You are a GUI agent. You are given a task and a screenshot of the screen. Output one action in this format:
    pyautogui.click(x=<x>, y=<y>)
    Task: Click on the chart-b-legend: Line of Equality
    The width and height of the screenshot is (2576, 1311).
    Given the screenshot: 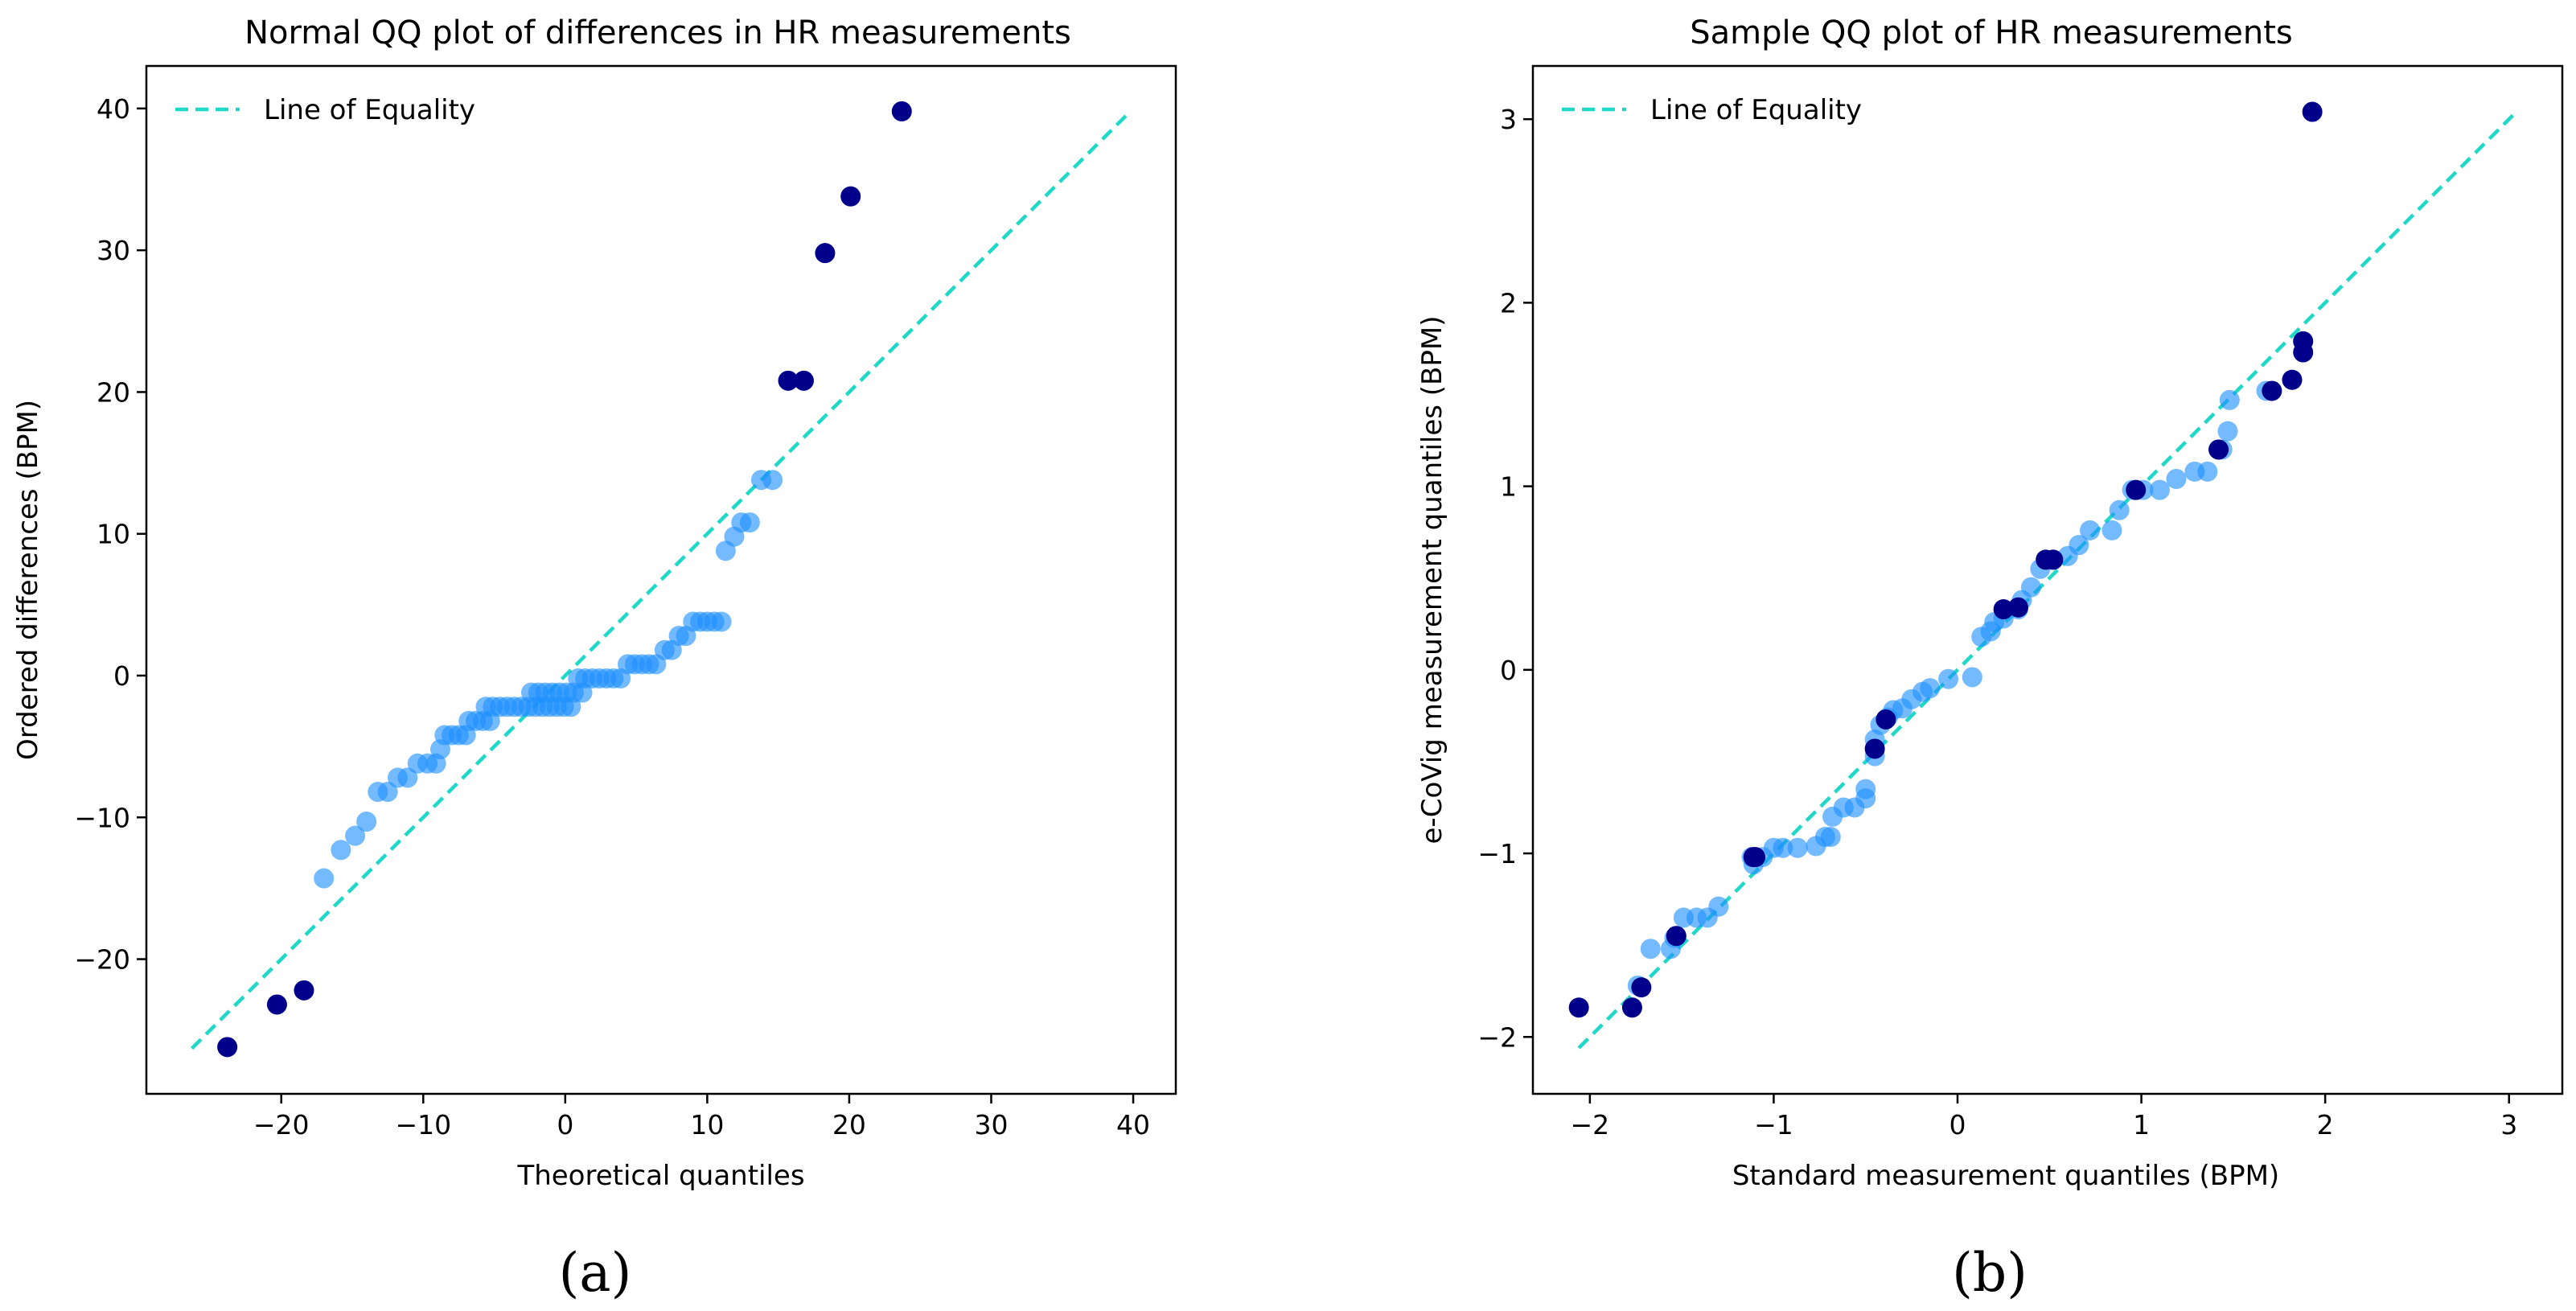 What is the action you would take?
    pyautogui.click(x=1712, y=110)
    